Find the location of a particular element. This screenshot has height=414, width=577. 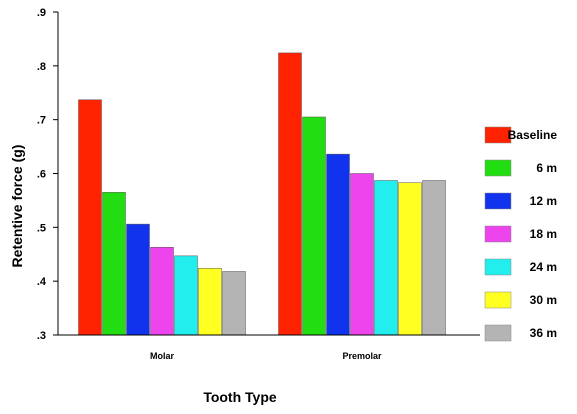

bar-premolar-baseline is located at coordinates (290, 194).